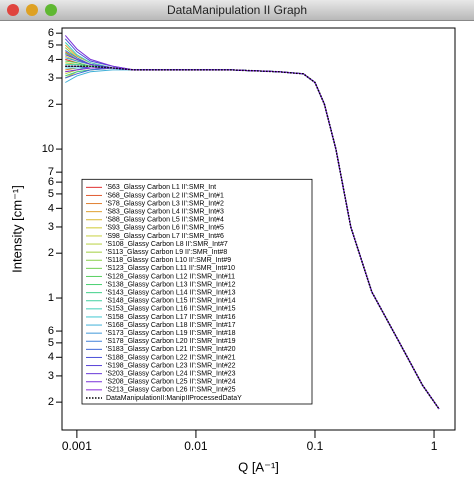 The image size is (474, 480). Describe the element at coordinates (51, 10) in the screenshot. I see `zoom-button` at that location.